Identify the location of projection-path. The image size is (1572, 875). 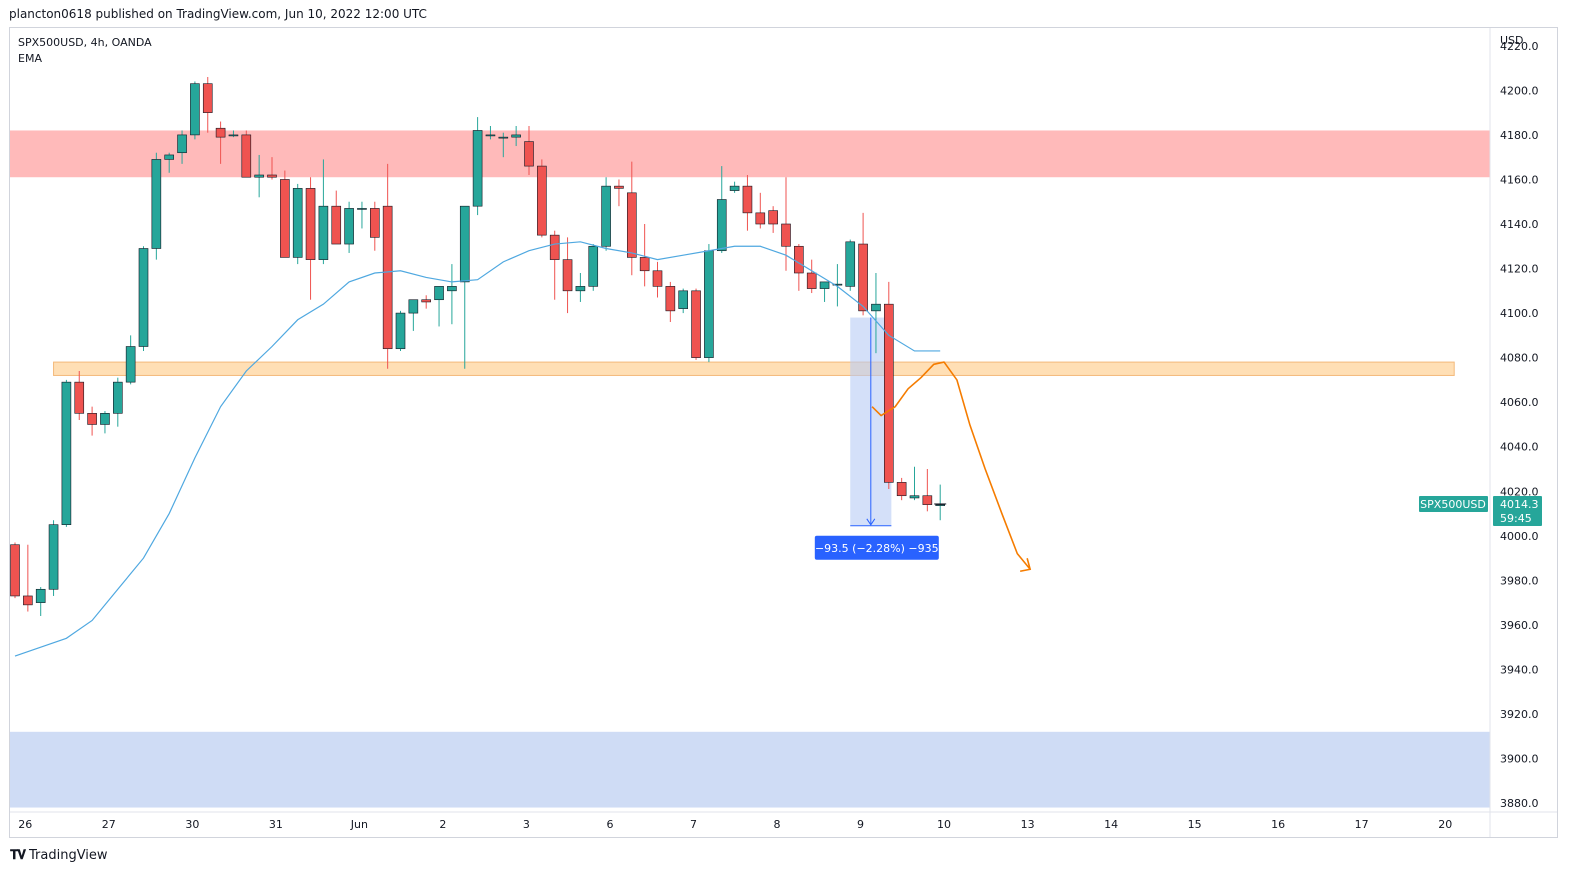
(951, 465).